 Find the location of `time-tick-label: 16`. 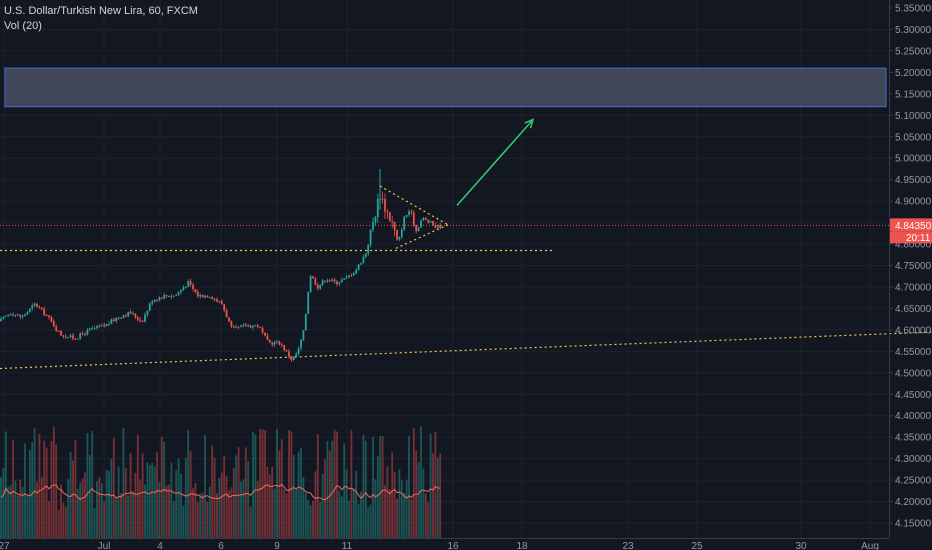

time-tick-label: 16 is located at coordinates (453, 545).